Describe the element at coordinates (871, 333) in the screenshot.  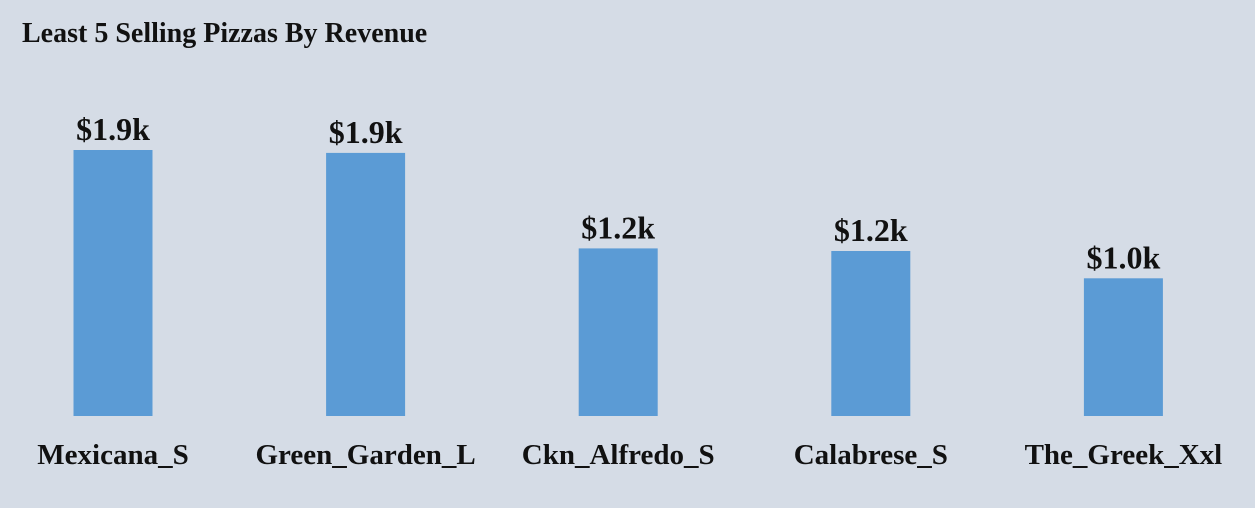
I see `bar-calabrese-s` at that location.